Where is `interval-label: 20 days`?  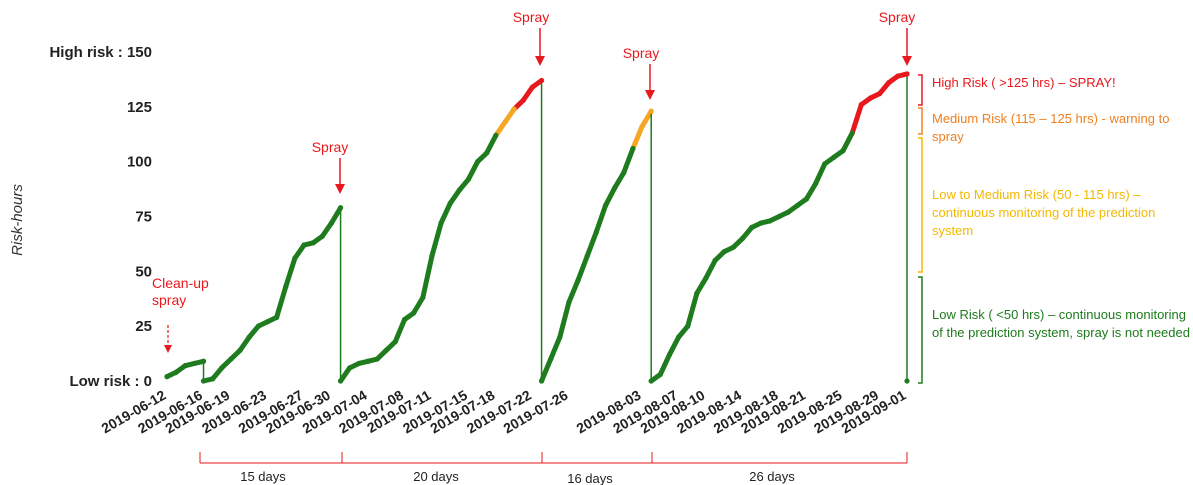
interval-label: 20 days is located at coordinates (436, 476).